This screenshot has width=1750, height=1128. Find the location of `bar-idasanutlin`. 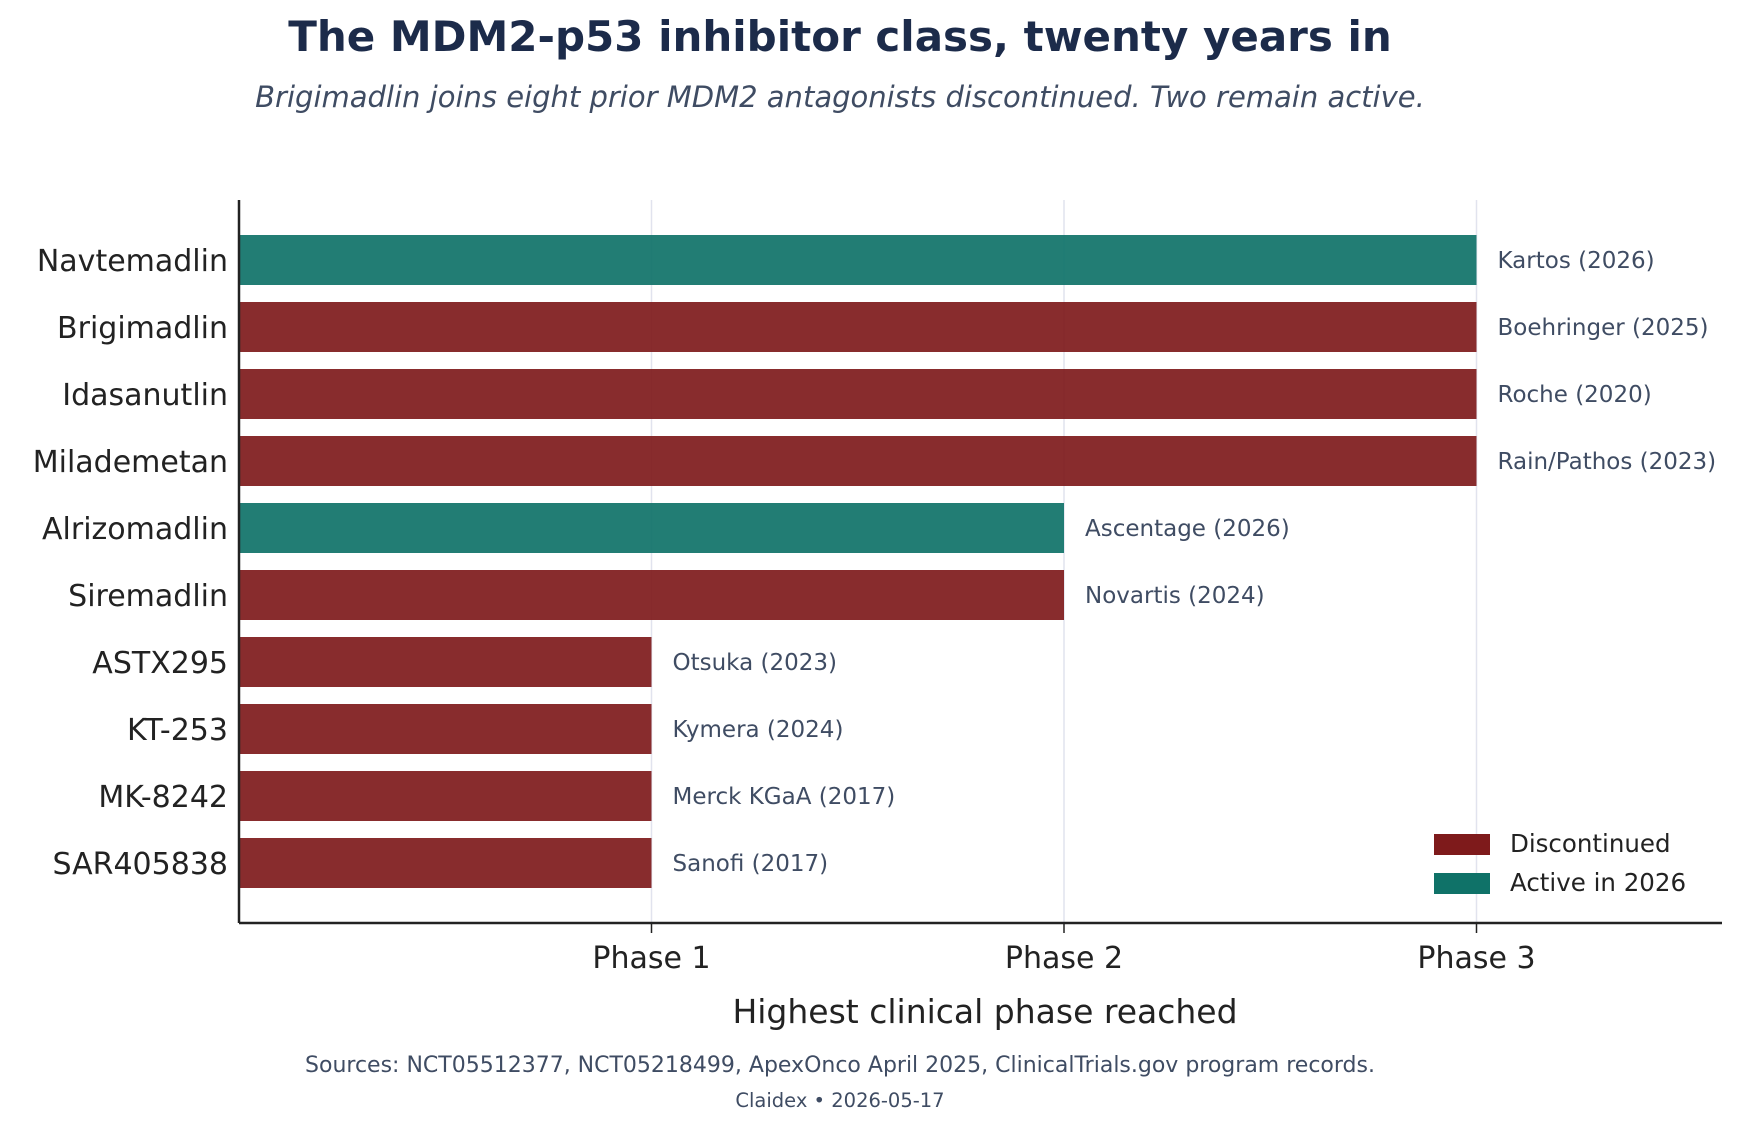

bar-idasanutlin is located at coordinates (858, 394).